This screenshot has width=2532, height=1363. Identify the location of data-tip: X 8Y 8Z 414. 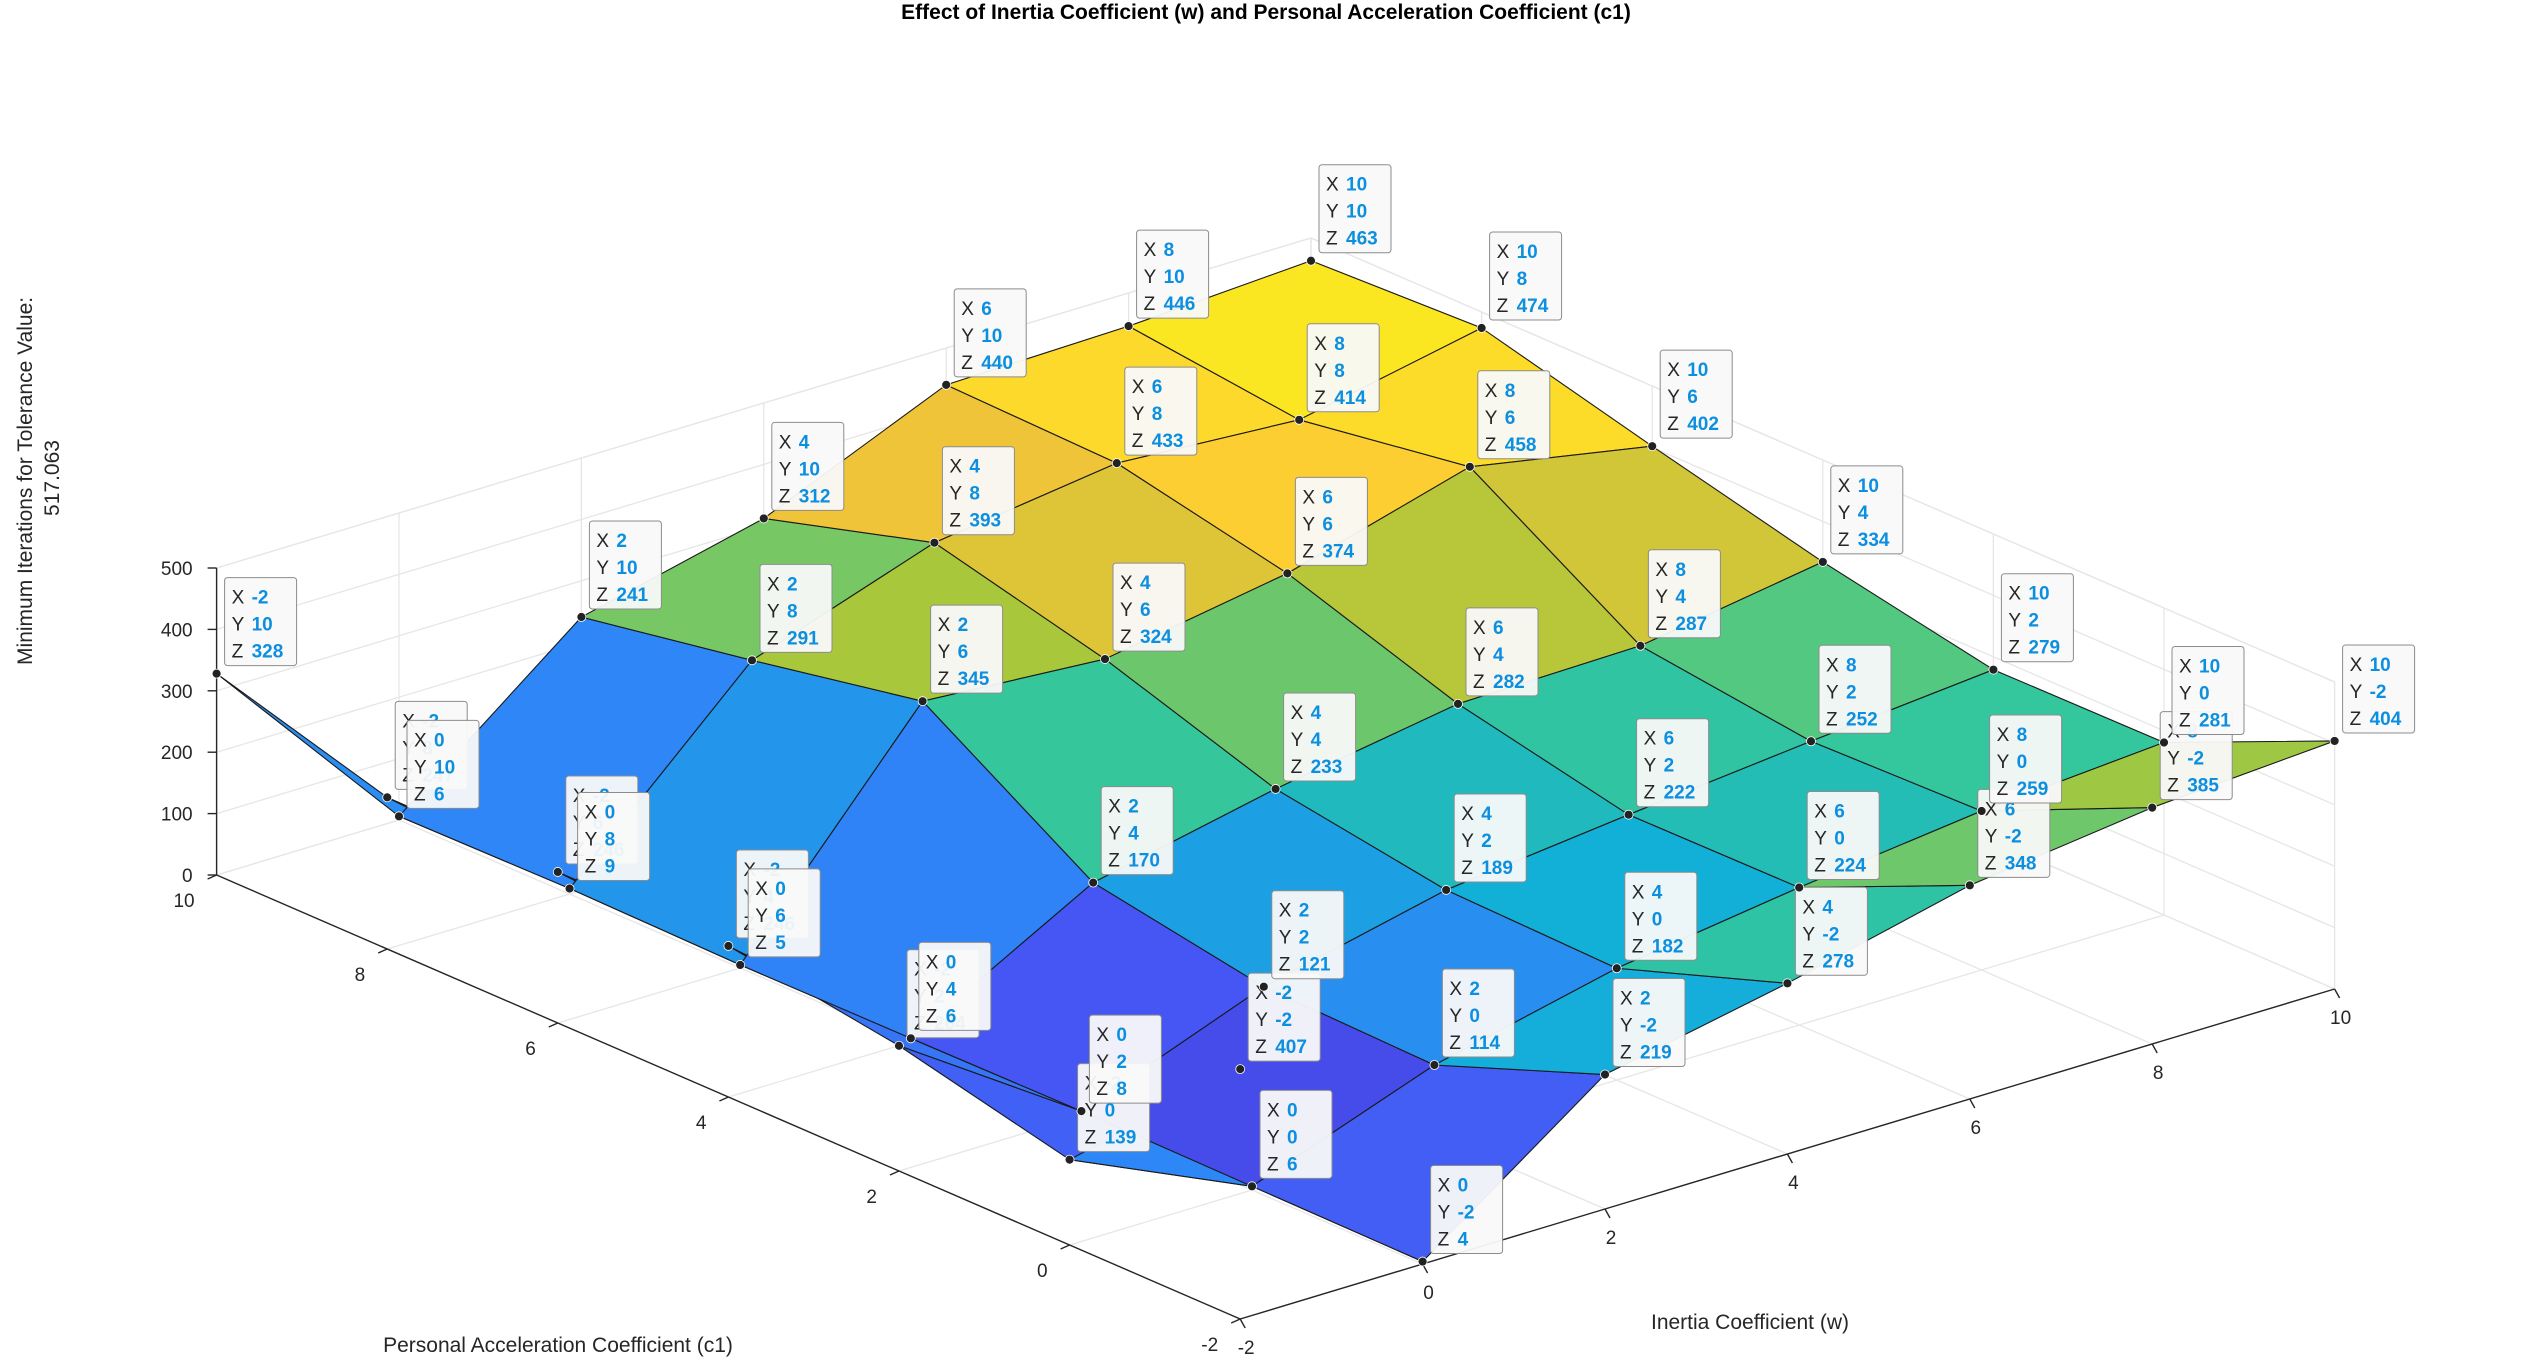
(1337, 374).